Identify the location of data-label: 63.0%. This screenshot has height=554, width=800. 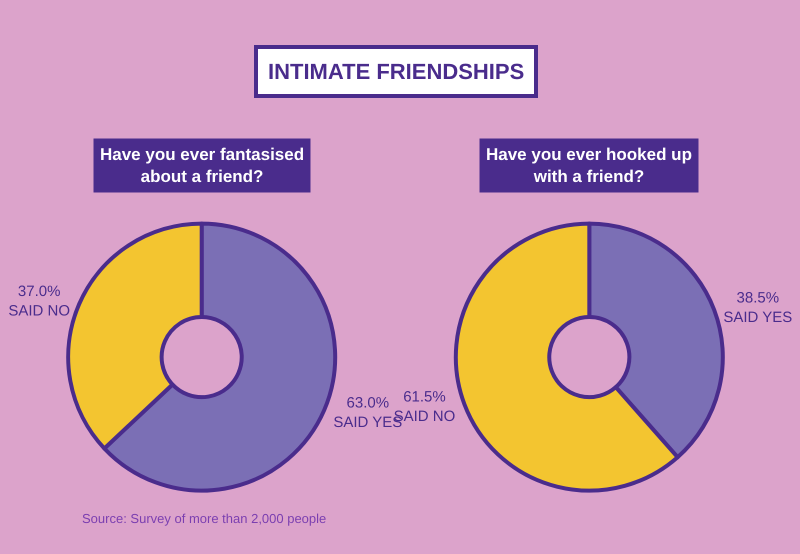
(368, 403).